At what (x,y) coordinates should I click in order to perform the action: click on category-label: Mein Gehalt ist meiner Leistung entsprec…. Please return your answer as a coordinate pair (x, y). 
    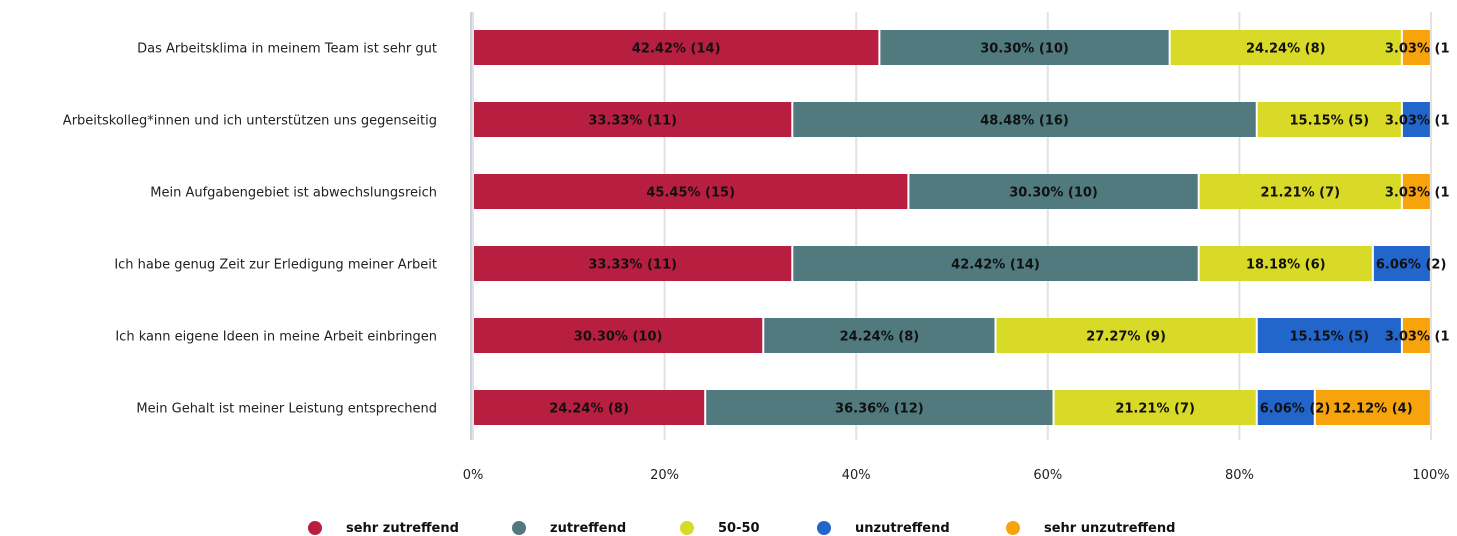
    Looking at the image, I should click on (286, 409).